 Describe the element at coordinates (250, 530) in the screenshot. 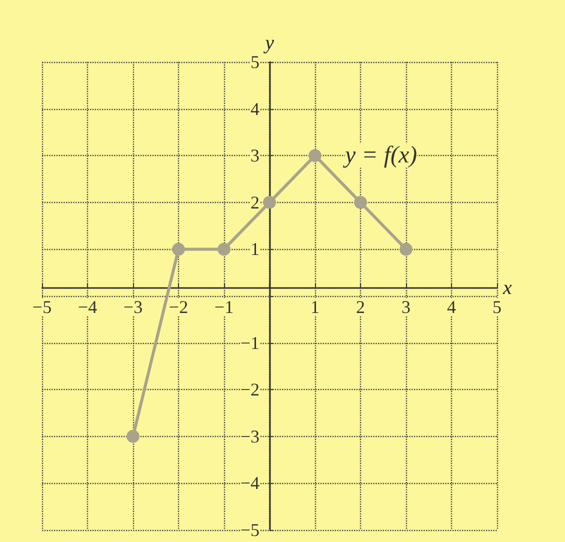

I see `y-tick-label: −5` at that location.